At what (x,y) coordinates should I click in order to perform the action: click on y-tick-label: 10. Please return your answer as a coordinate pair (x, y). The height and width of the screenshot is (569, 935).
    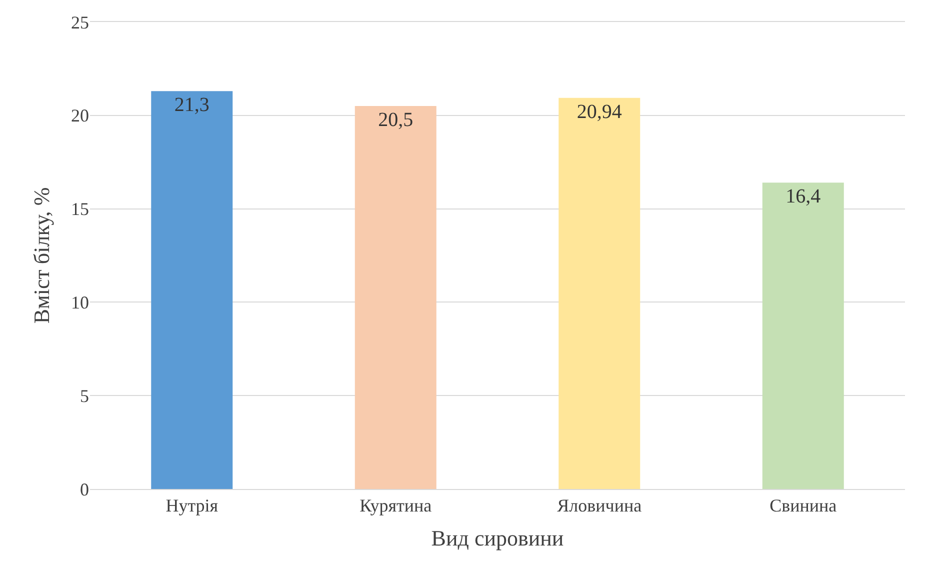
    Looking at the image, I should click on (80, 302).